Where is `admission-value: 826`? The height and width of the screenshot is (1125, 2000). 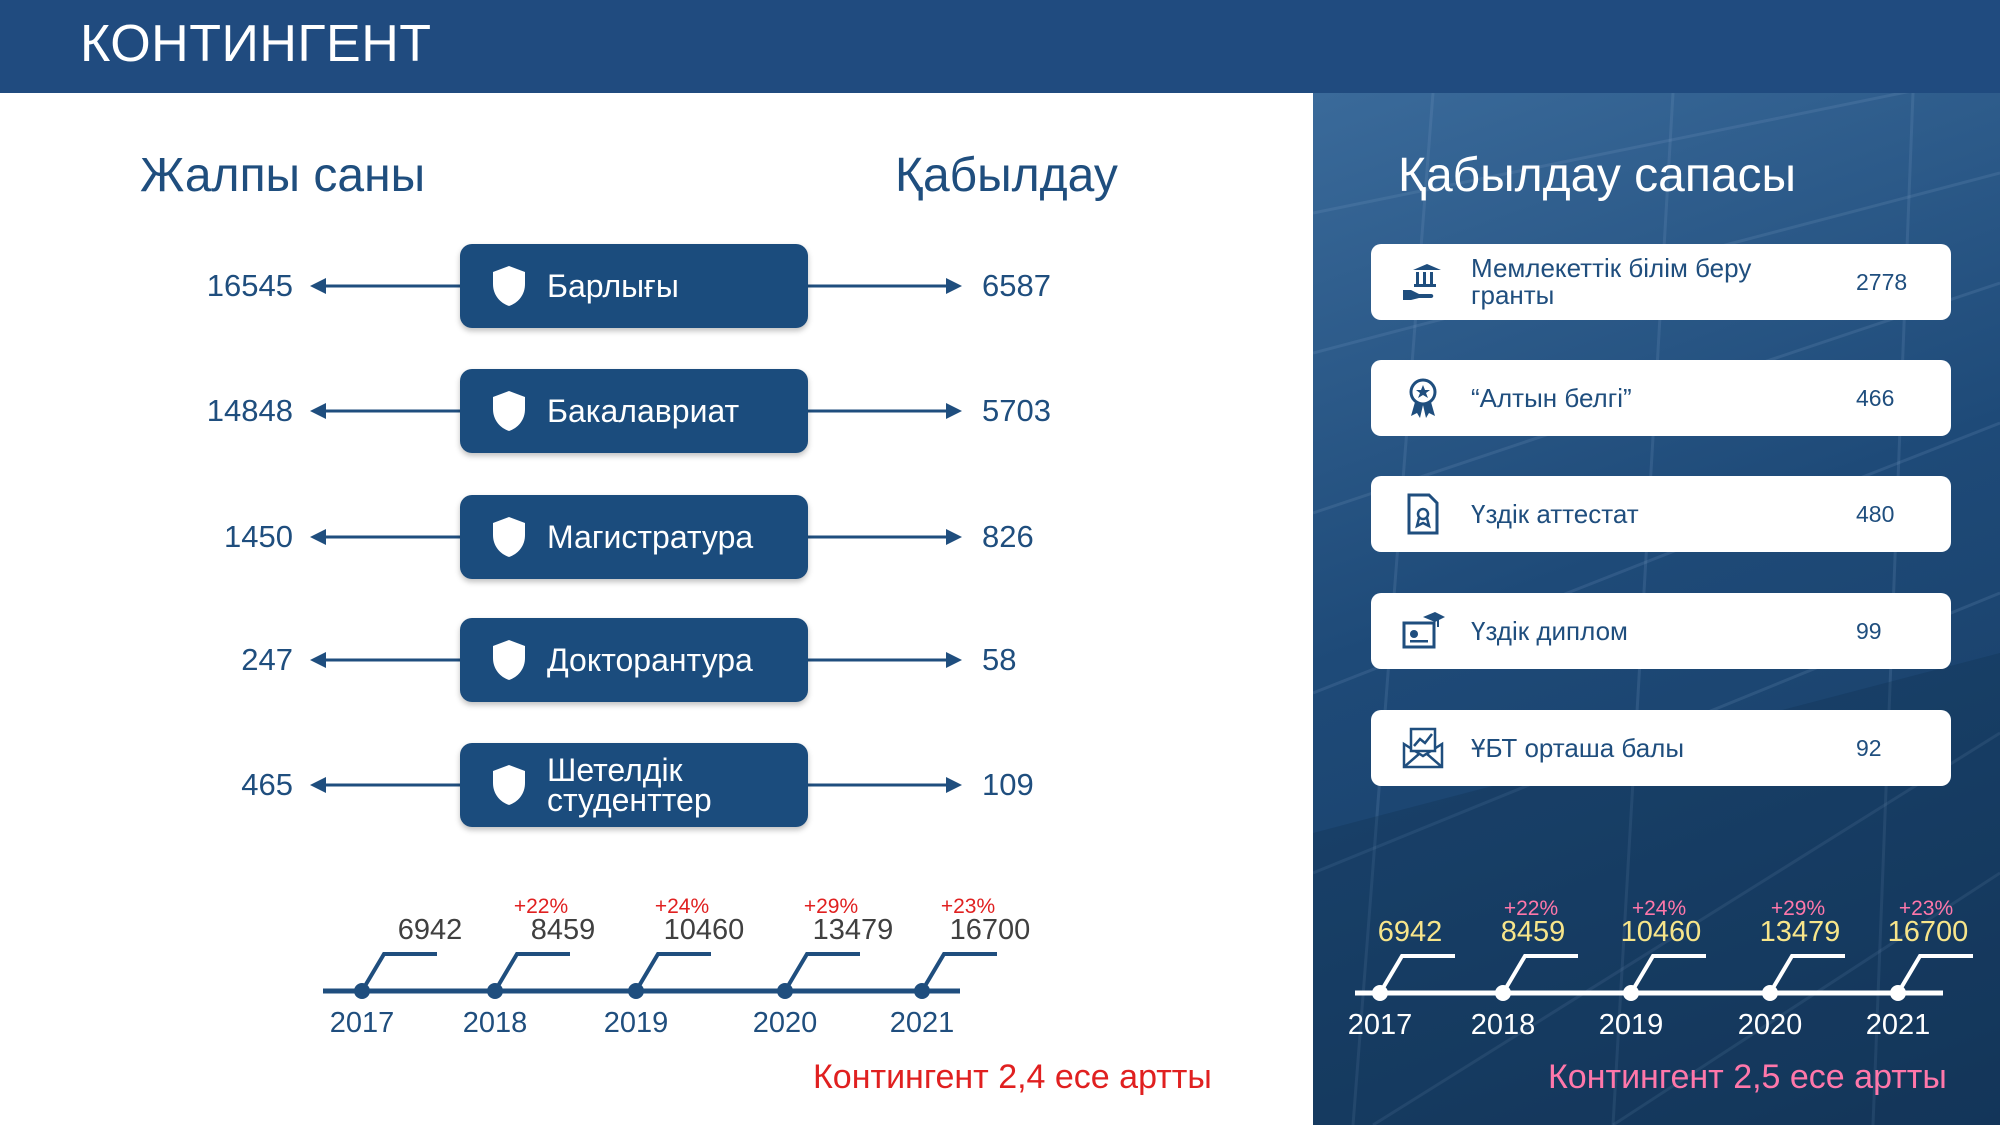
admission-value: 826 is located at coordinates (1008, 536).